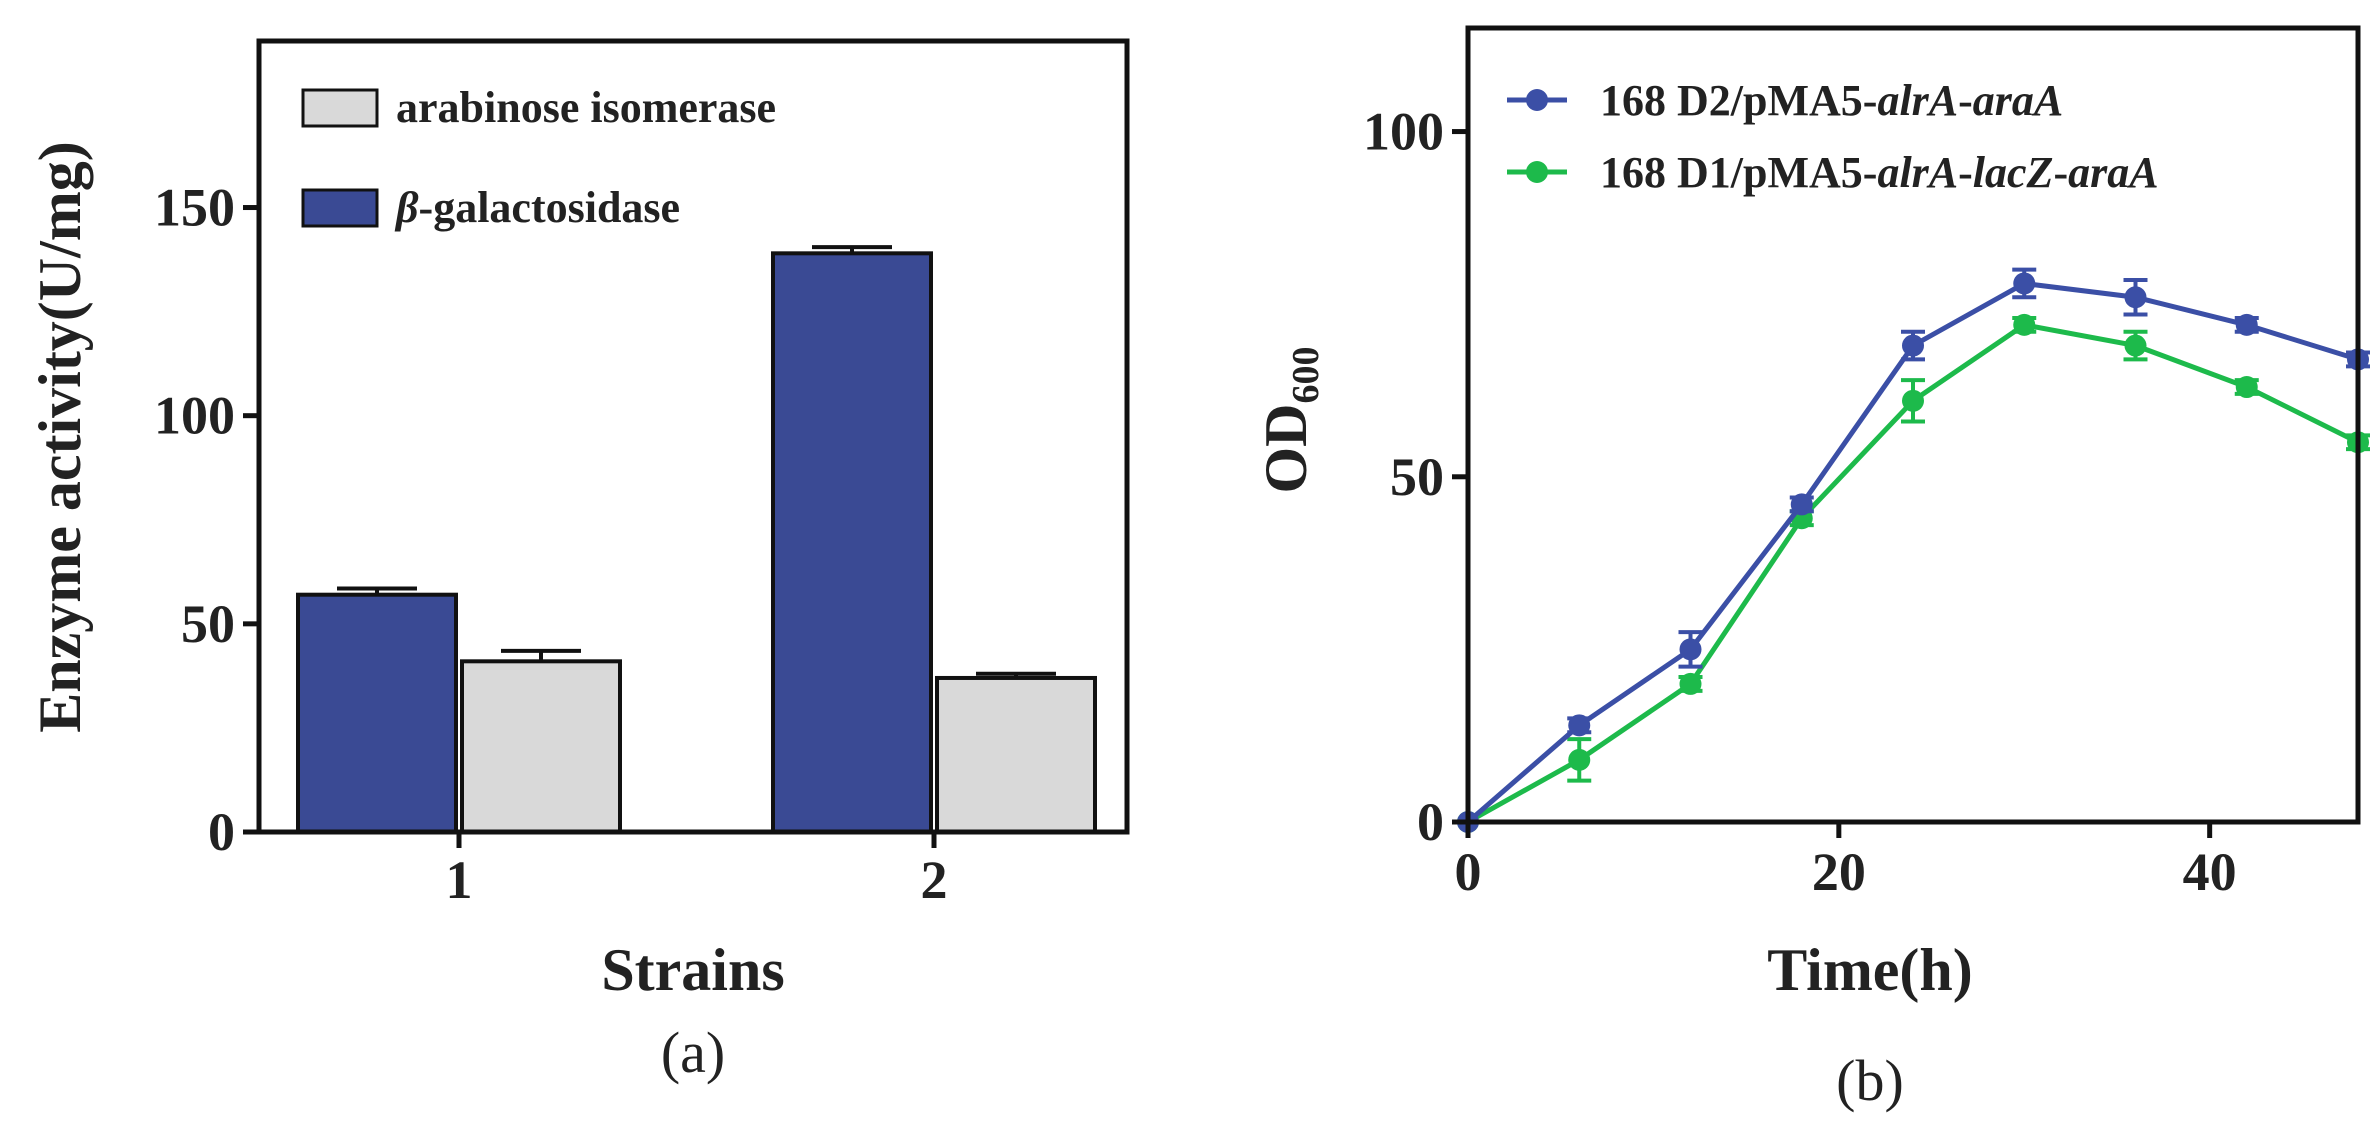 Image resolution: width=2374 pixels, height=1138 pixels. Describe the element at coordinates (1537, 172) in the screenshot. I see `legend-marker-d1` at that location.